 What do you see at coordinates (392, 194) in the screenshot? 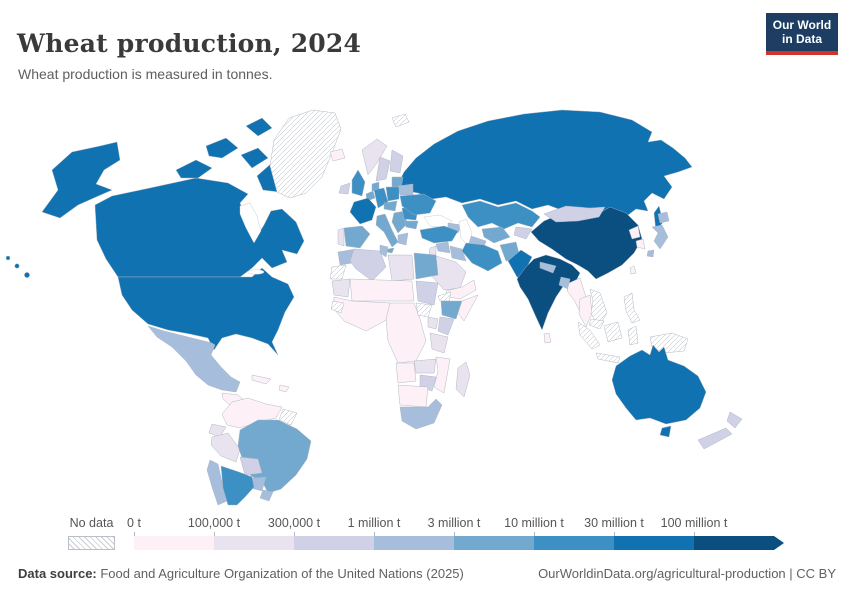
I see `country-poland` at bounding box center [392, 194].